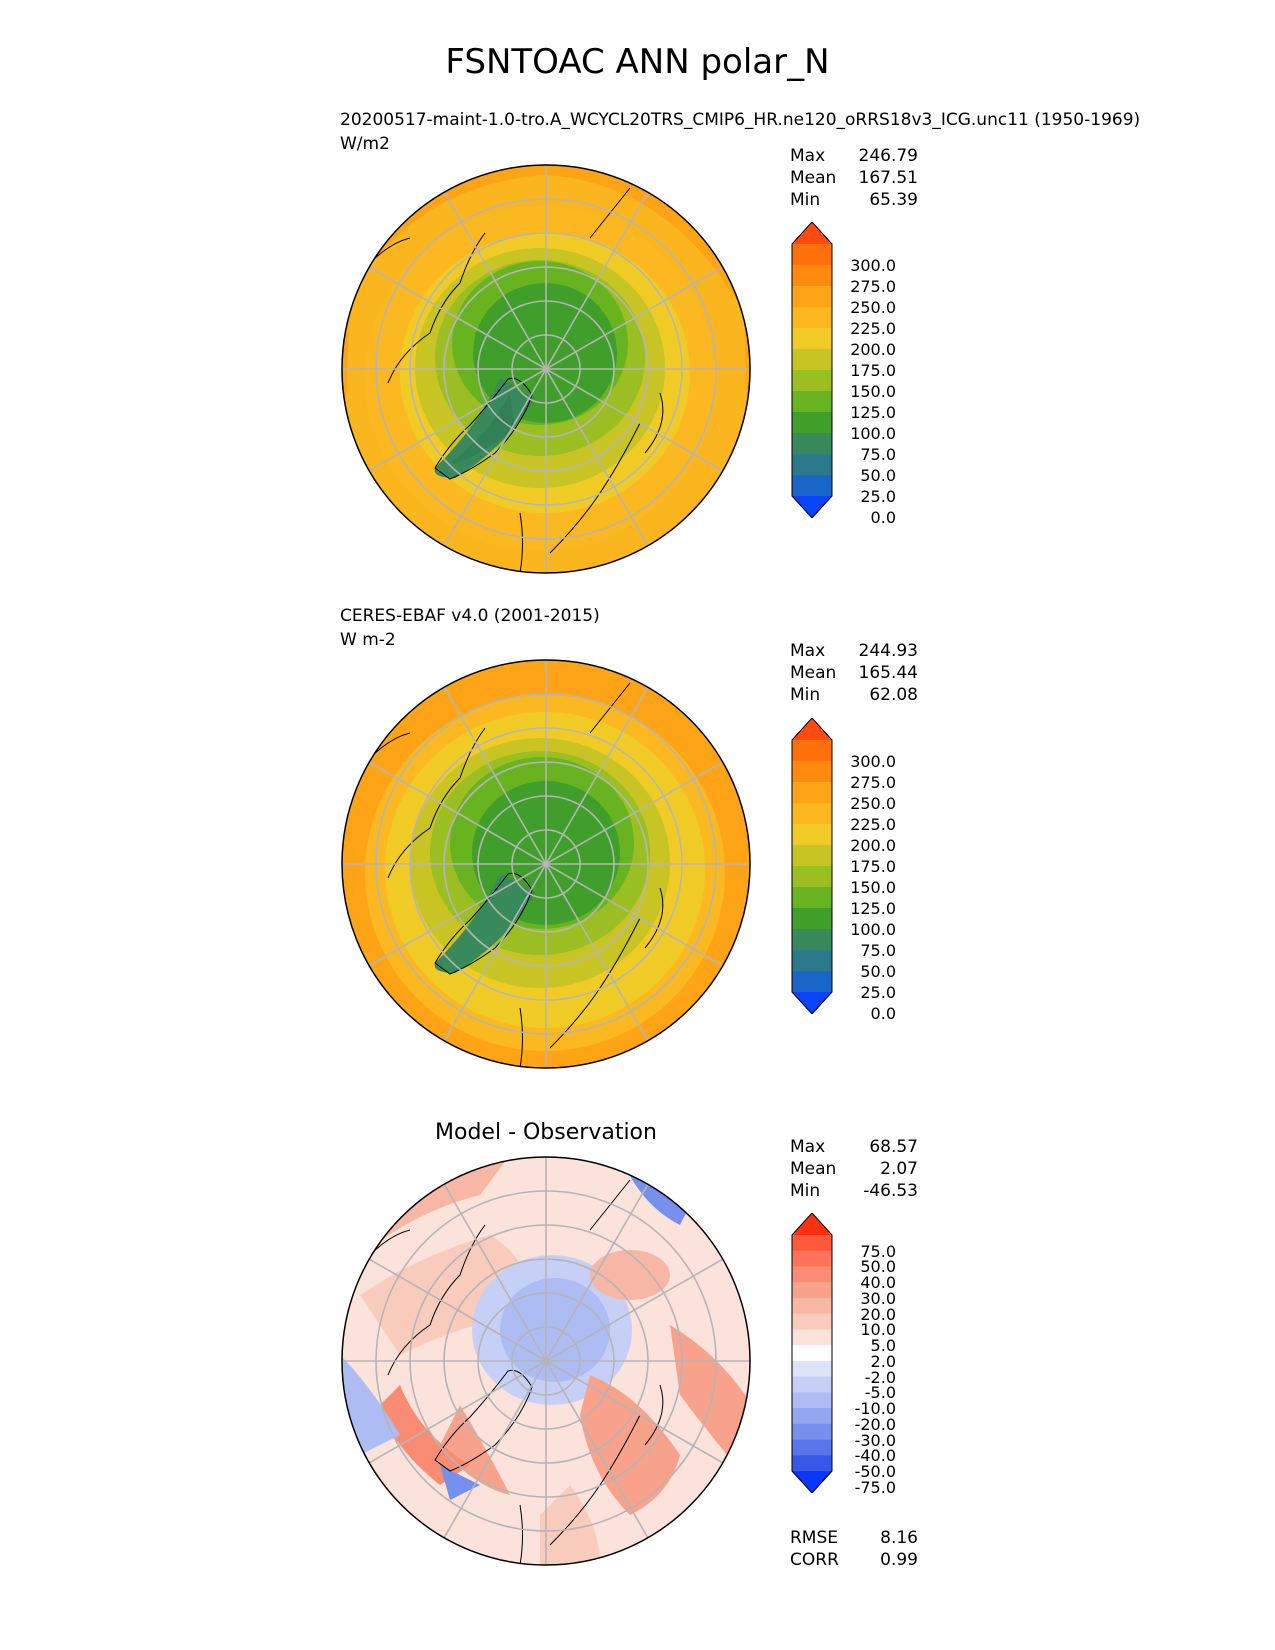 The image size is (1275, 1650). I want to click on panel-1-min-value: 65.39, so click(893, 200).